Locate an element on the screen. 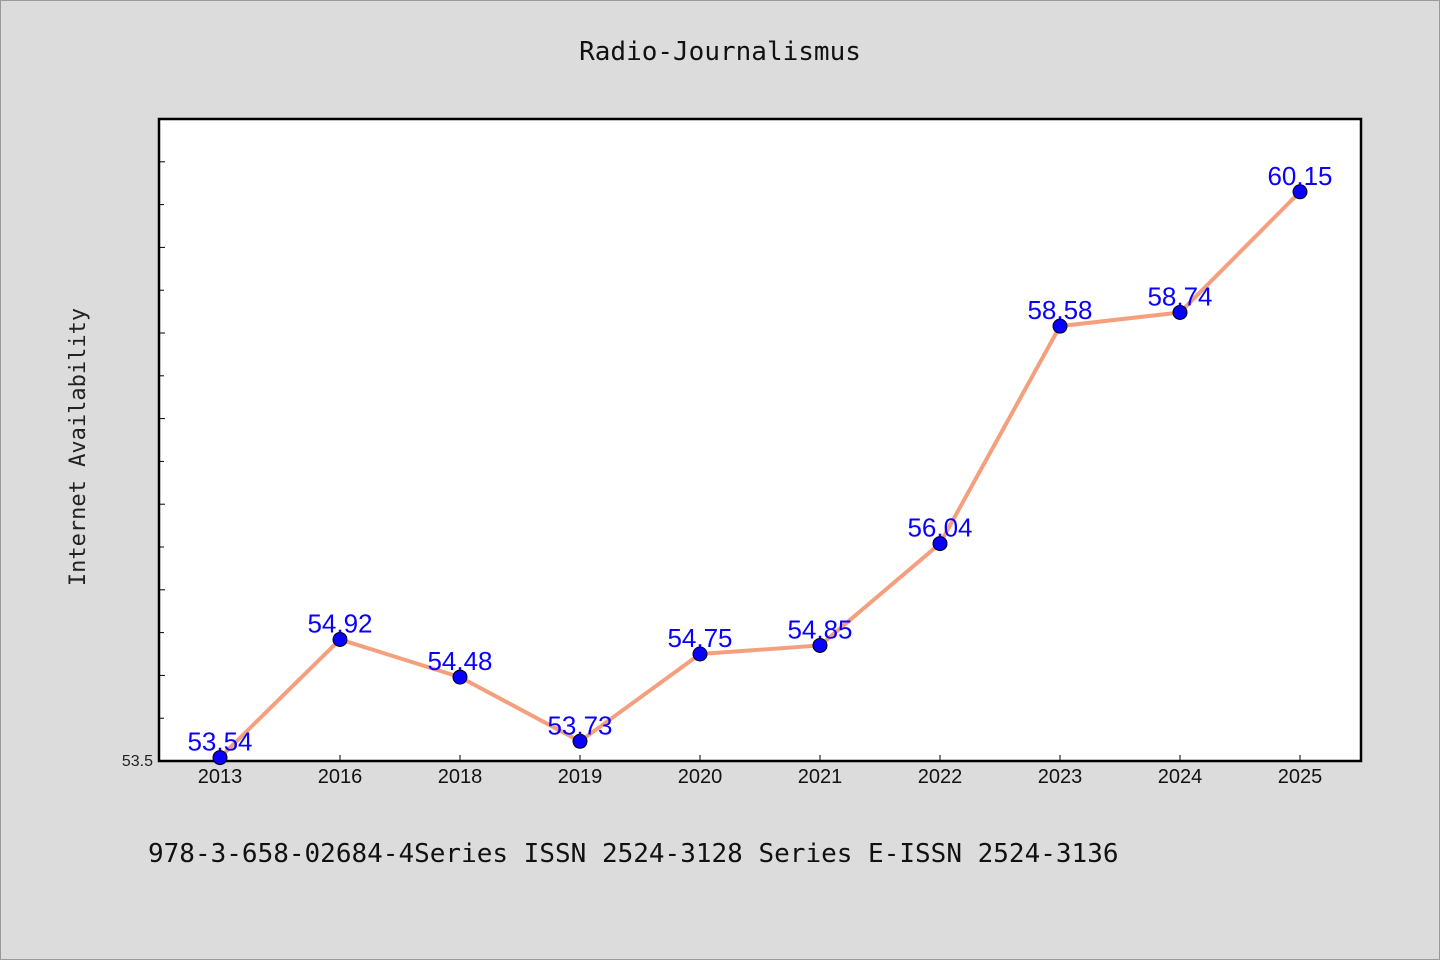  data-label: 58.58 is located at coordinates (1059, 310).